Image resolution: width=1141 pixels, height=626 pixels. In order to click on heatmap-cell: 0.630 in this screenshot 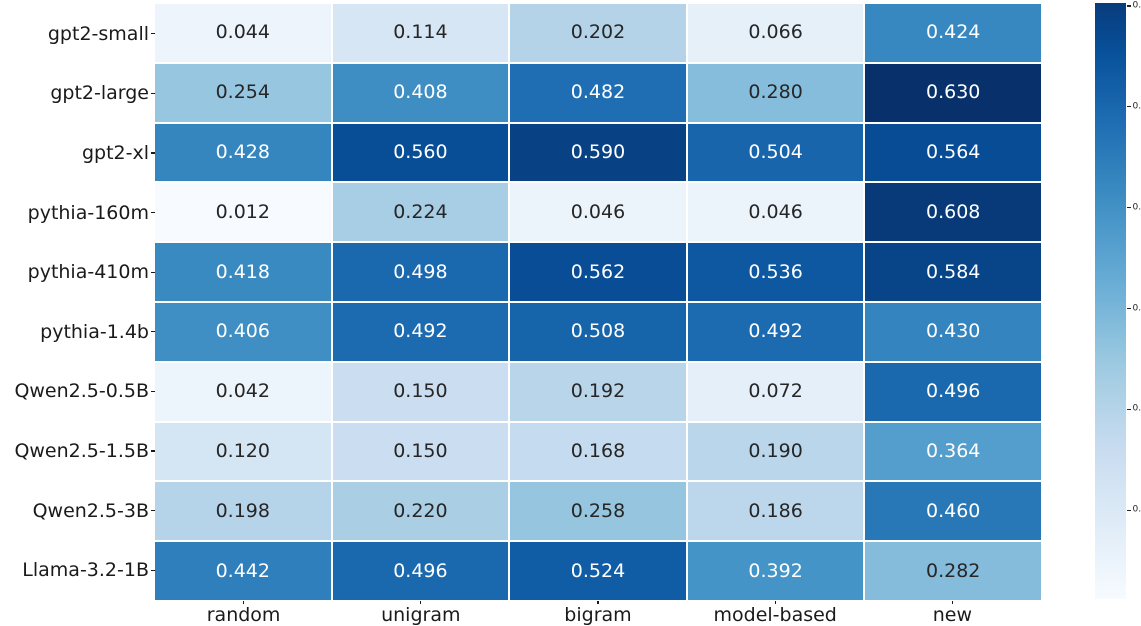, I will do `click(953, 92)`.